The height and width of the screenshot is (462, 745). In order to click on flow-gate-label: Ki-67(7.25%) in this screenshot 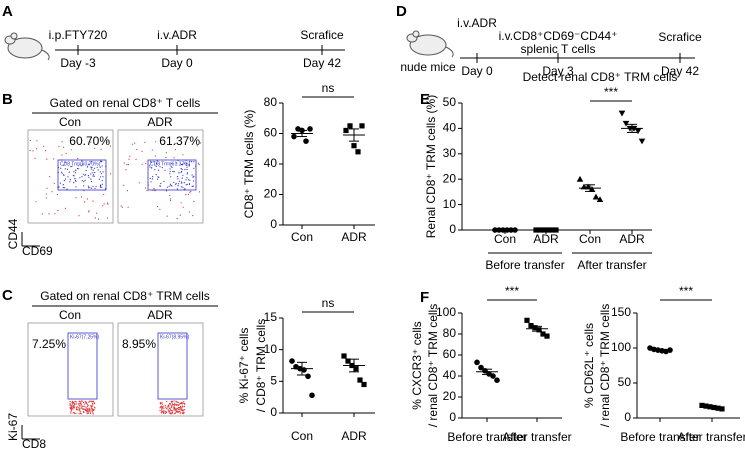, I will do `click(85, 337)`.